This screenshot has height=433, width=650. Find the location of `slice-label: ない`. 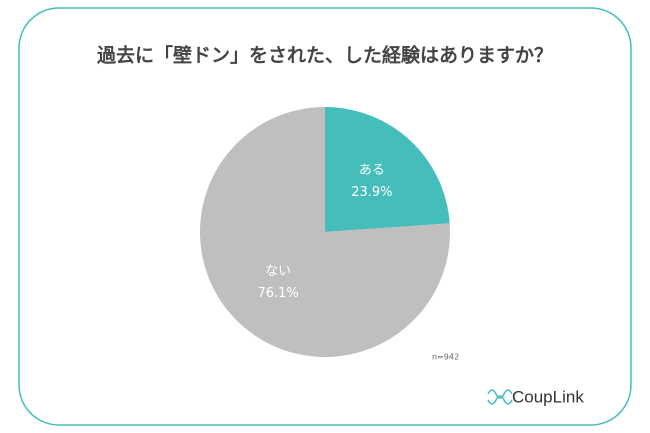

slice-label: ない is located at coordinates (278, 271).